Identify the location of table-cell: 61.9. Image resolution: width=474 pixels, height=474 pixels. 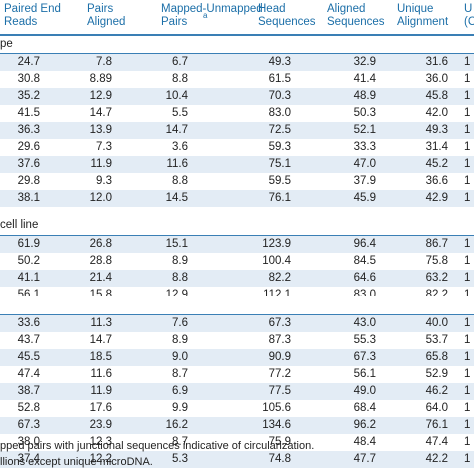
(28, 244).